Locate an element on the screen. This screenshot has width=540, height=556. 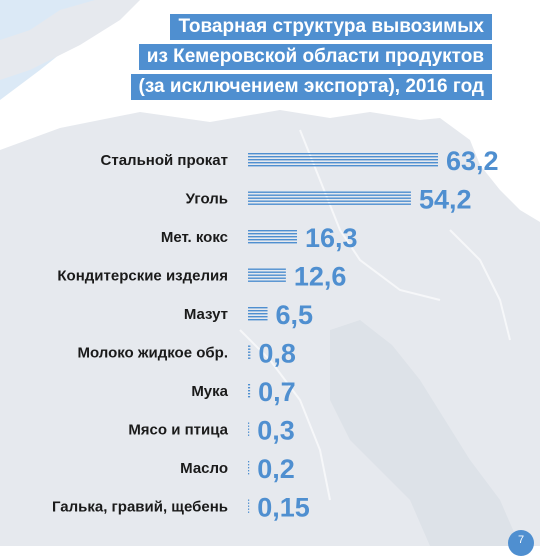
value-label: 0,15 is located at coordinates (283, 508).